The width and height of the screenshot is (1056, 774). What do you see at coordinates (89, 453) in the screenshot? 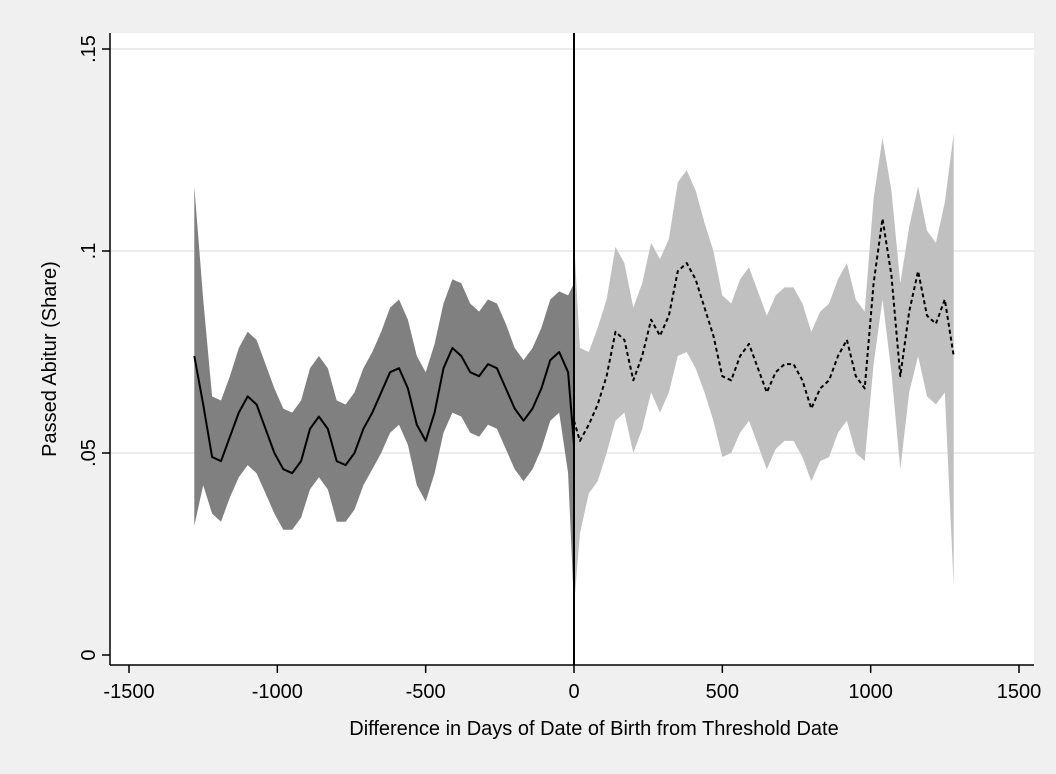
I see `y-tick-label: .05` at bounding box center [89, 453].